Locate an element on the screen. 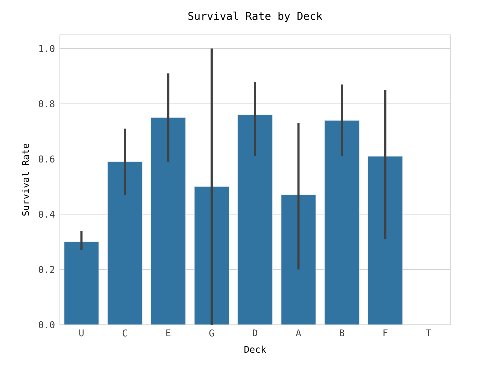  chart-title: Survival Rate by Deck is located at coordinates (255, 17).